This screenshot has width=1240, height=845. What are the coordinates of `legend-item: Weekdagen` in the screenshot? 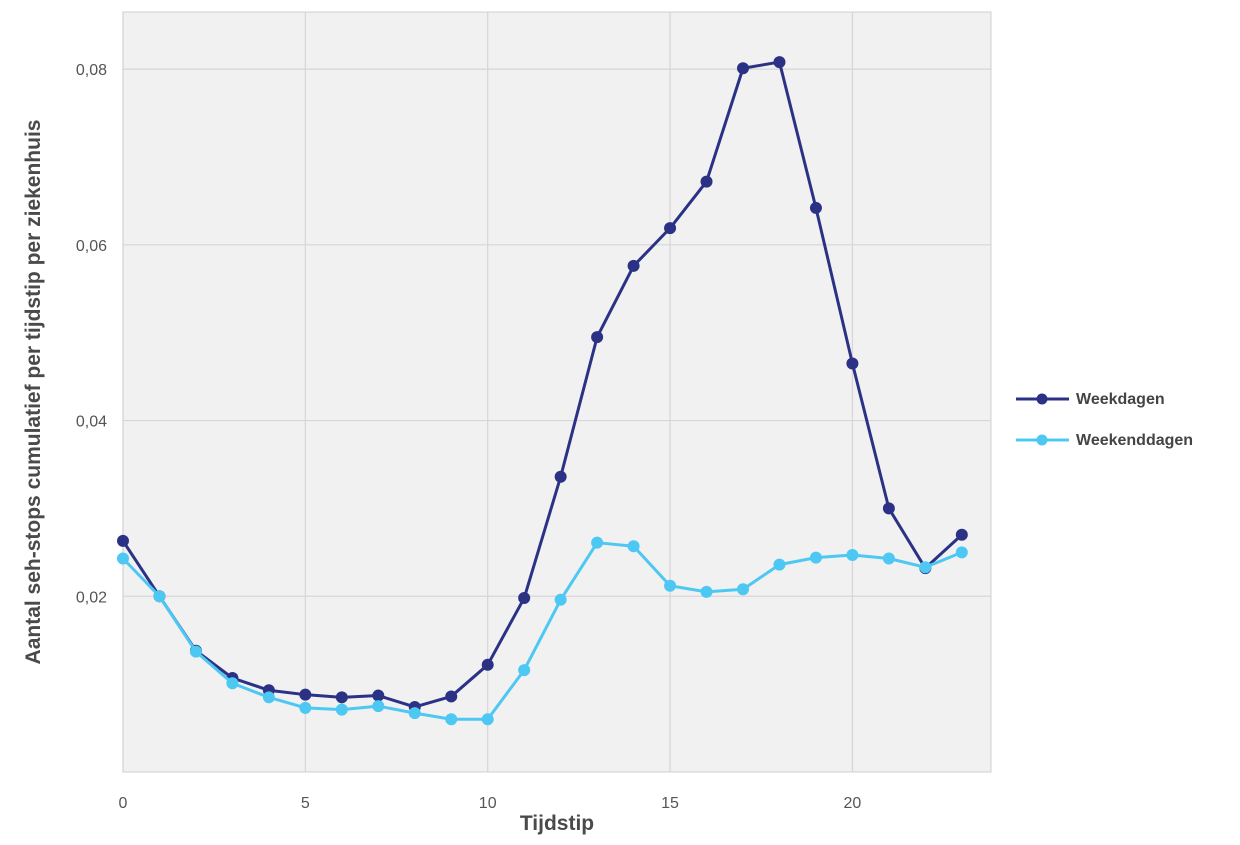 It's located at (1090, 399).